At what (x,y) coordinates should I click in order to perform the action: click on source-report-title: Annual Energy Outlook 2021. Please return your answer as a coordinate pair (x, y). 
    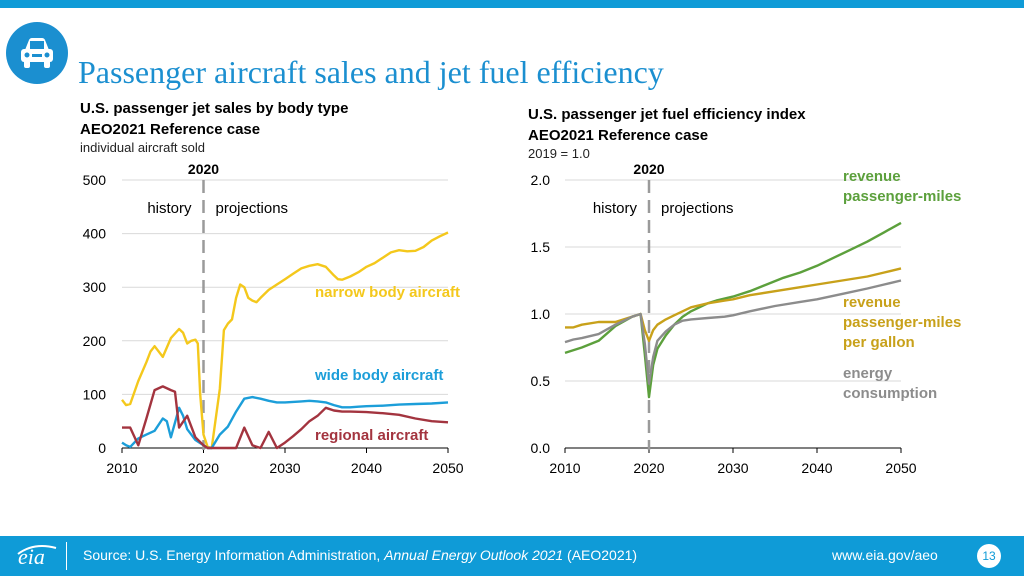
    Looking at the image, I should click on (474, 555).